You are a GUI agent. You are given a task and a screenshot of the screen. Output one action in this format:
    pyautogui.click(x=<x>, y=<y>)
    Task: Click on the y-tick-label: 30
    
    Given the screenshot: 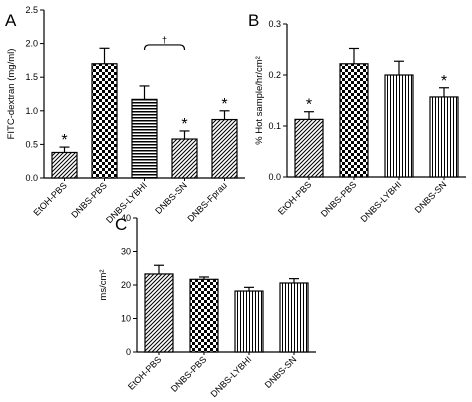 What is the action you would take?
    pyautogui.click(x=126, y=252)
    